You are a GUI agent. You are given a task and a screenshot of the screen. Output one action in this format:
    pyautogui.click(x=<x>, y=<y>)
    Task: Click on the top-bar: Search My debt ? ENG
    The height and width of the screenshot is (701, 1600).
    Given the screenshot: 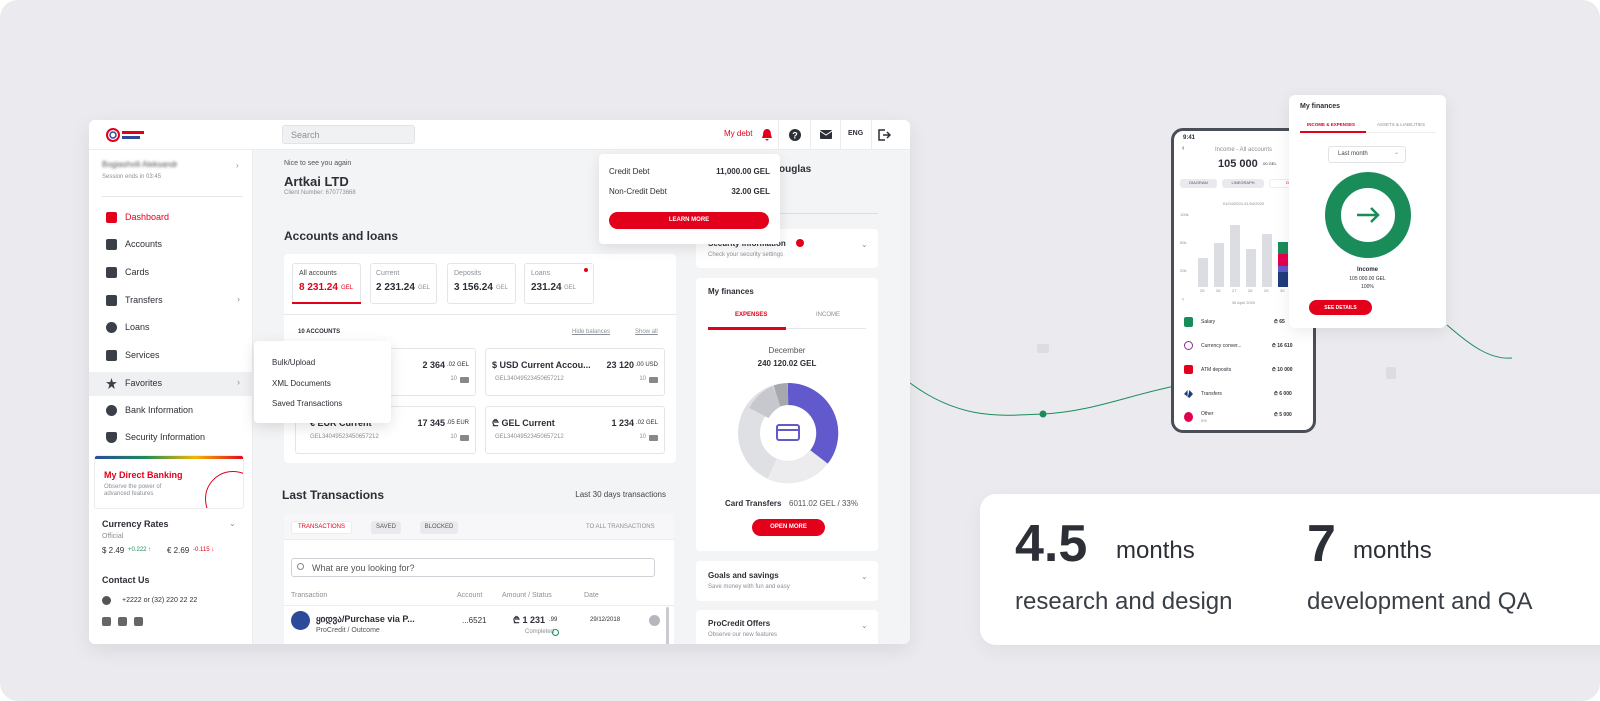 What is the action you would take?
    pyautogui.click(x=499, y=135)
    